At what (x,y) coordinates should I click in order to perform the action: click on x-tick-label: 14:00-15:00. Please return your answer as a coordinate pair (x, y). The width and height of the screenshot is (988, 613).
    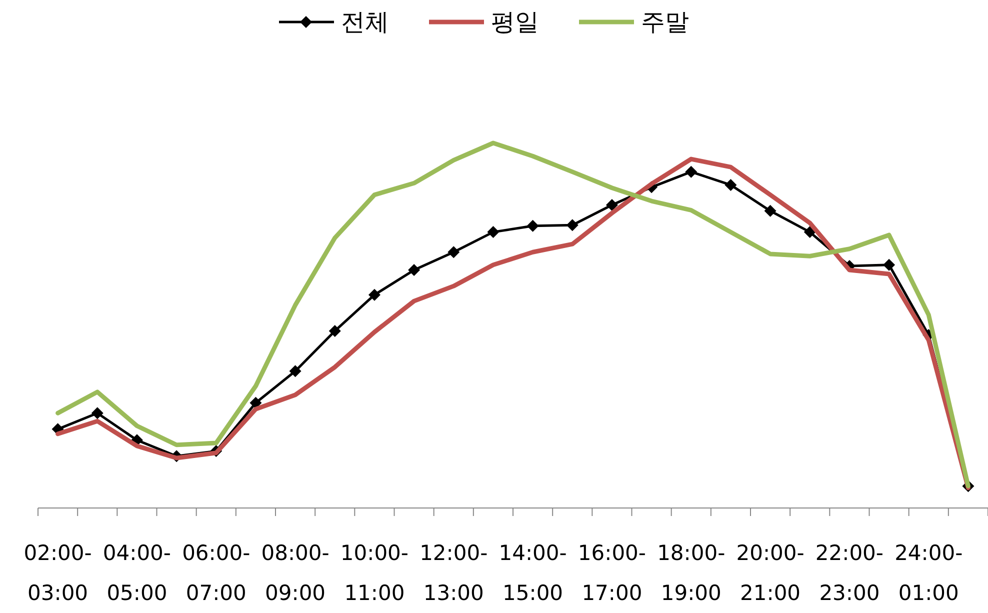
    Looking at the image, I should click on (532, 573).